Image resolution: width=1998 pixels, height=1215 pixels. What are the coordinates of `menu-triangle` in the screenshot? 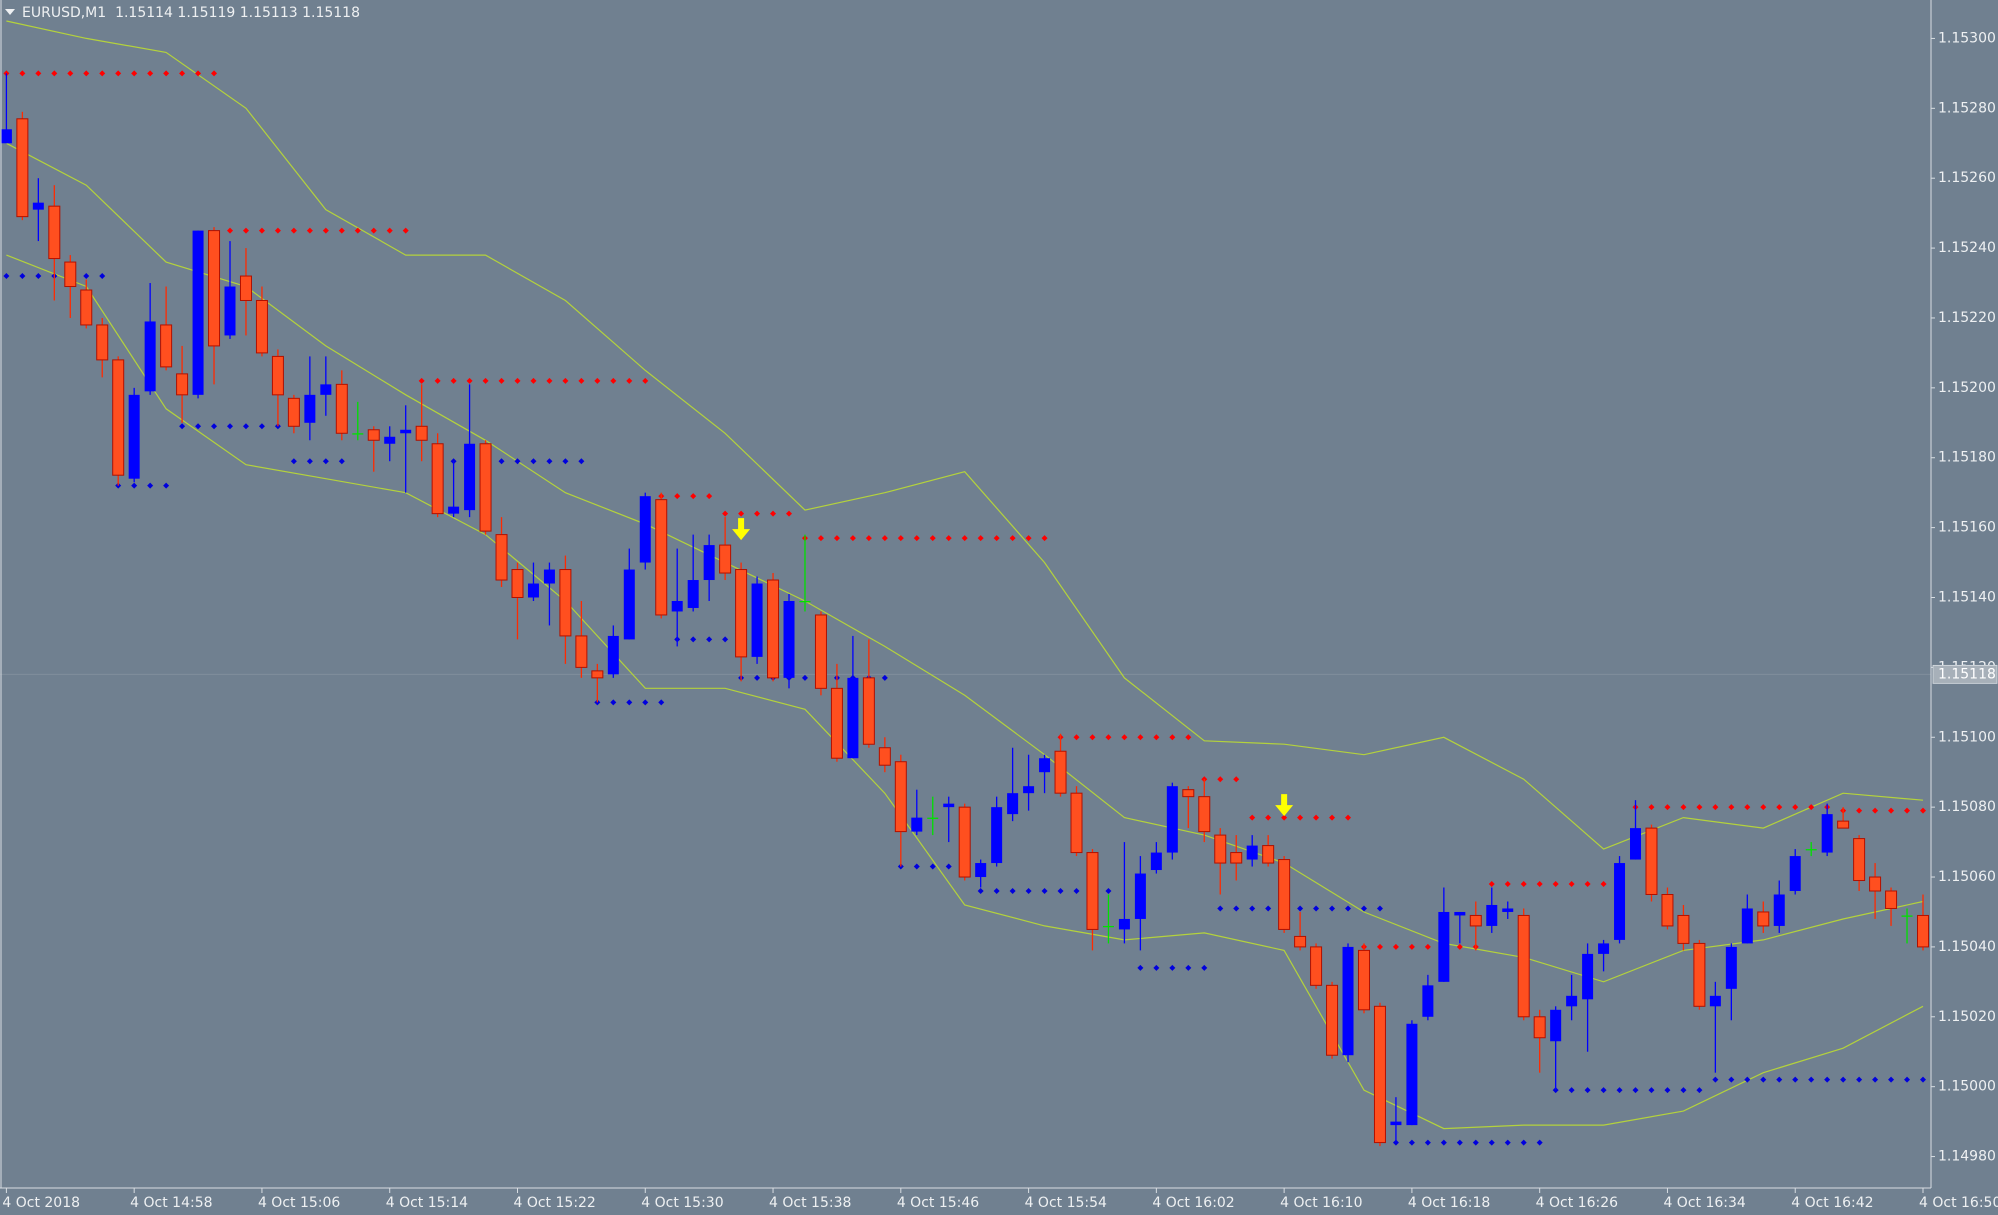 It's located at (10, 12).